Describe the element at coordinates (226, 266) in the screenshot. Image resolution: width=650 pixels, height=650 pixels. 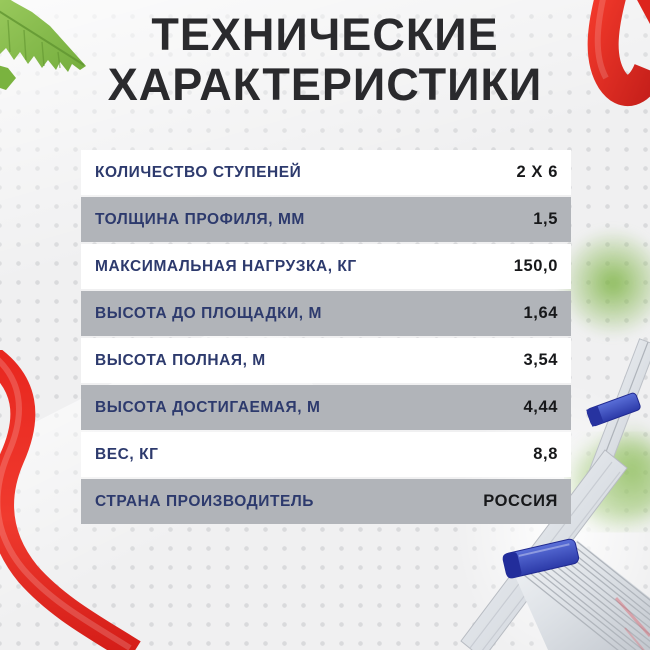
I see `spec-label: МАКСИМАЛЬНАЯ НАГРУЗКА, КГ` at that location.